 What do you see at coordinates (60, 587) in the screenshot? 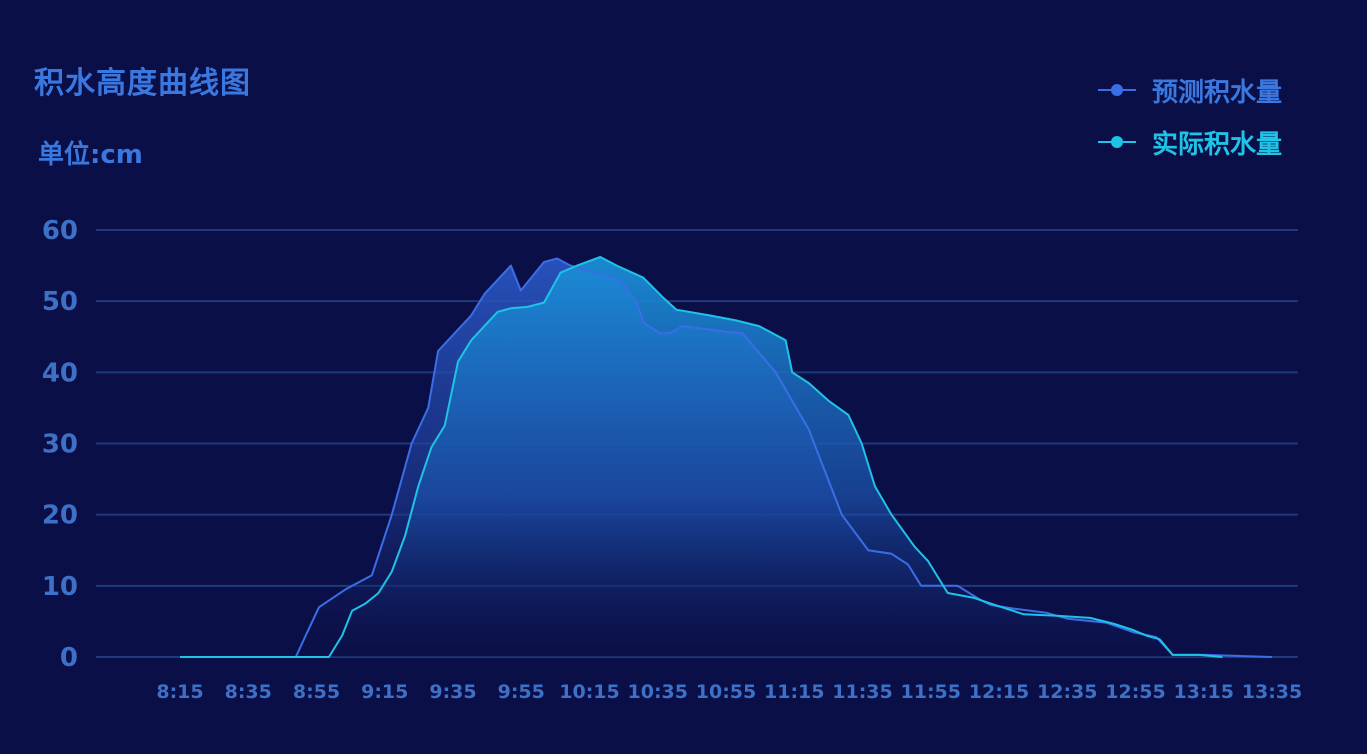
I see `y-tick-label: 10` at bounding box center [60, 587].